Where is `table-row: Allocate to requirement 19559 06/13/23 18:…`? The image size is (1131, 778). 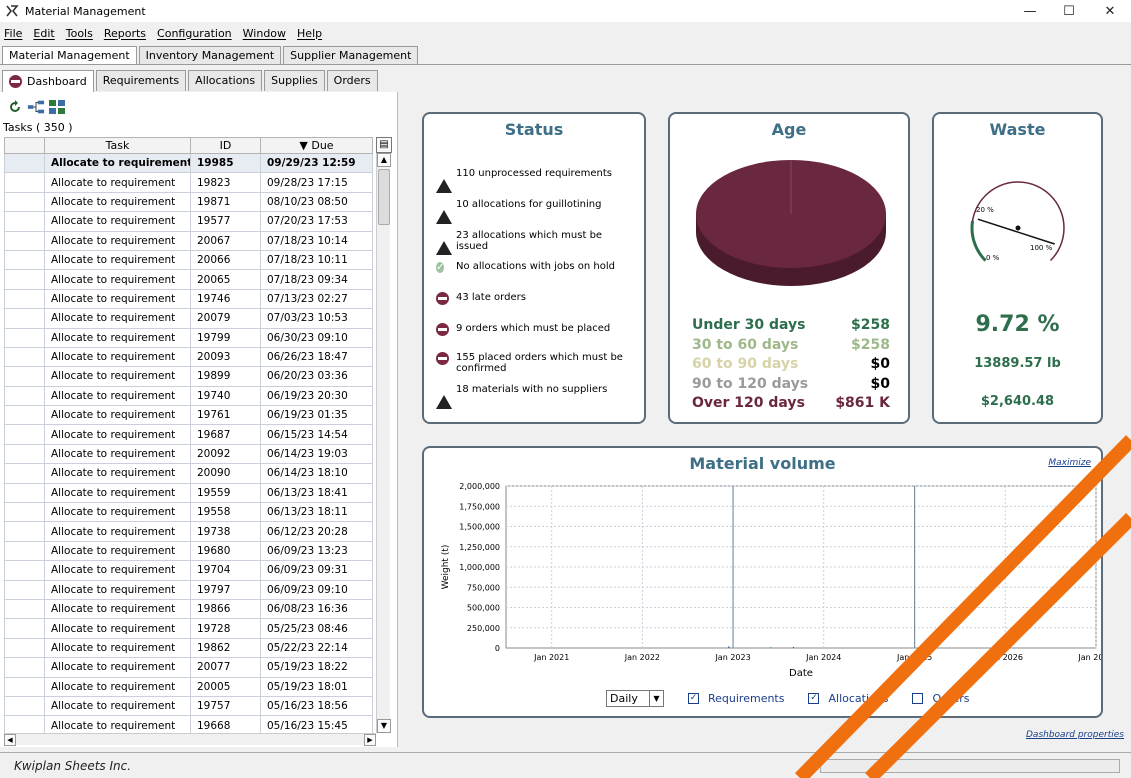 table-row: Allocate to requirement 19559 06/13/23 18:… is located at coordinates (188, 493).